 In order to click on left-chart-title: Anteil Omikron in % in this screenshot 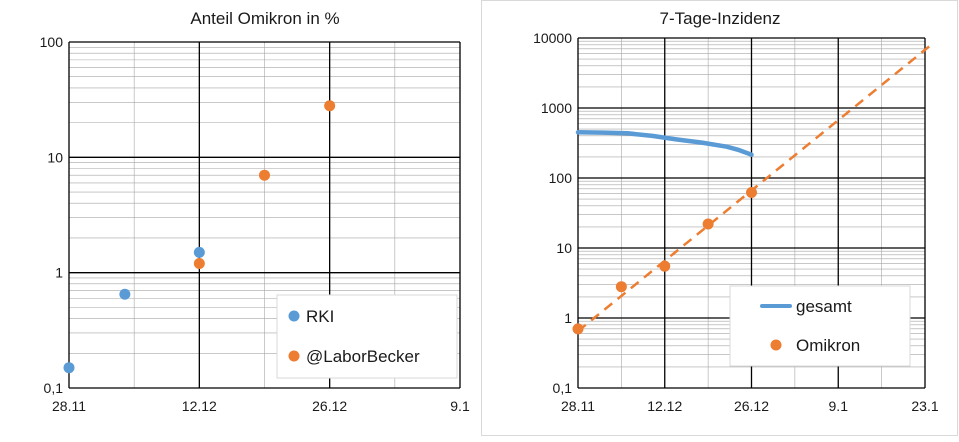, I will do `click(264, 18)`.